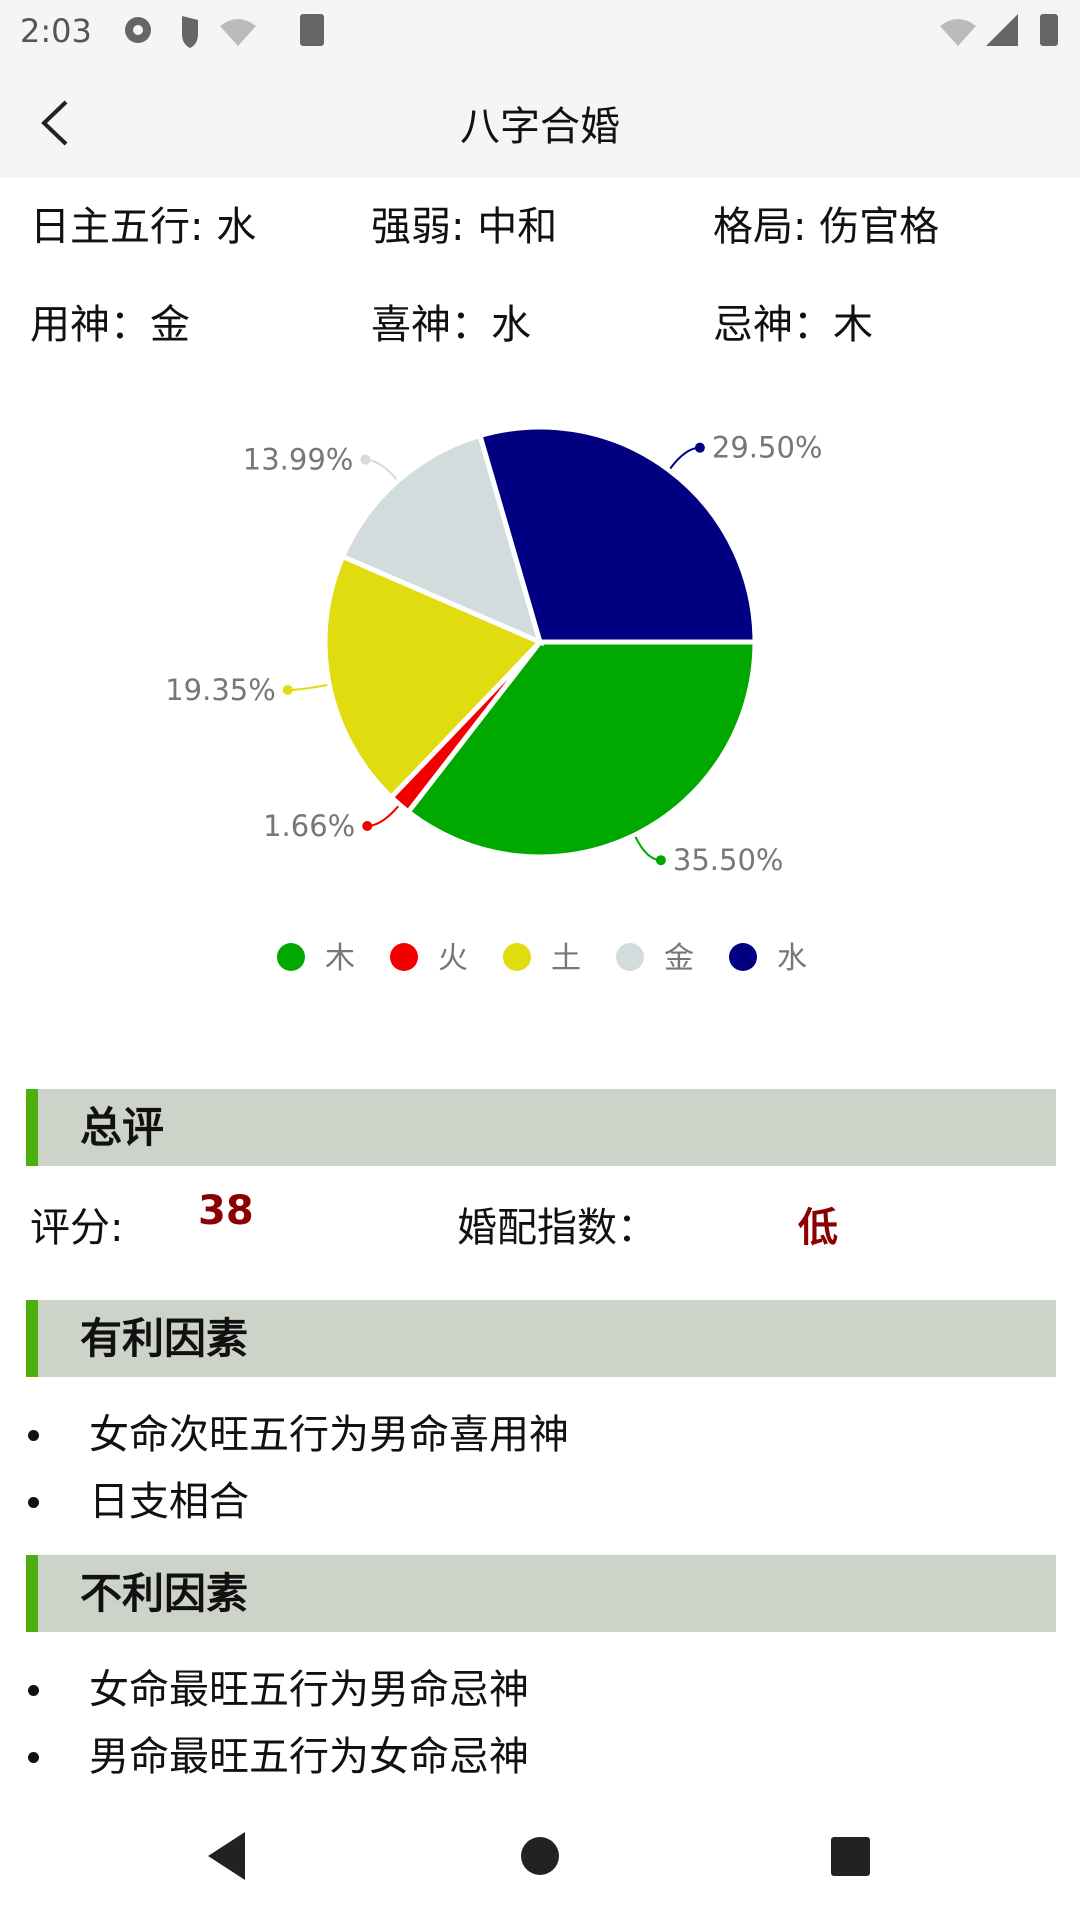  What do you see at coordinates (540, 31) in the screenshot?
I see `status-bar: 2:03` at bounding box center [540, 31].